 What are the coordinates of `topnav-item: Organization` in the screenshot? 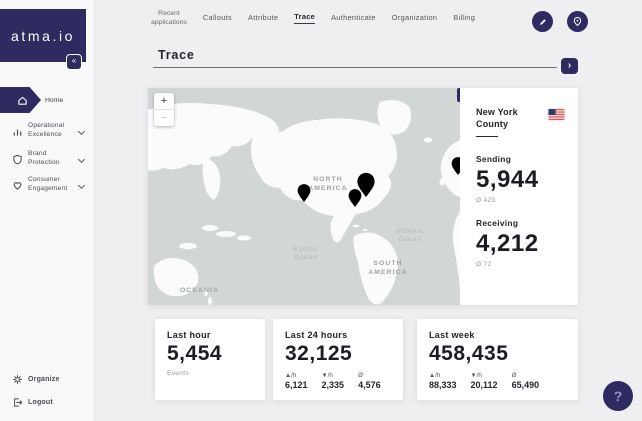 It's located at (414, 17).